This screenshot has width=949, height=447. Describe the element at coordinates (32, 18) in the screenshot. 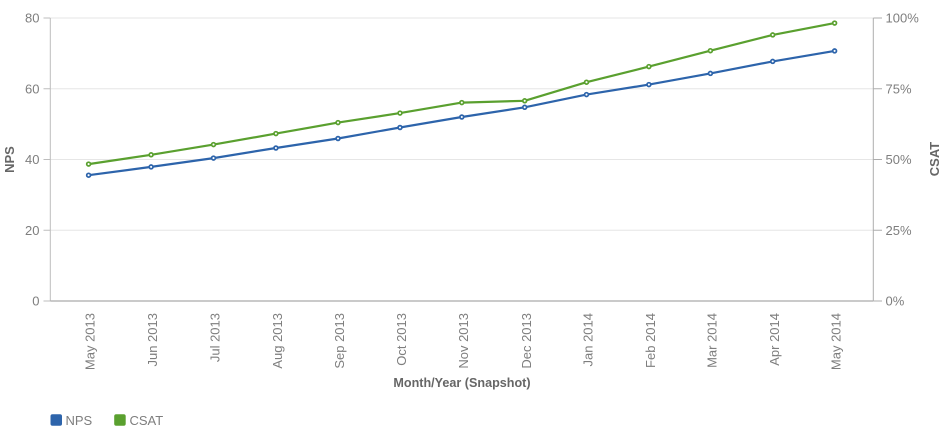

I see `svg-text: 80` at that location.